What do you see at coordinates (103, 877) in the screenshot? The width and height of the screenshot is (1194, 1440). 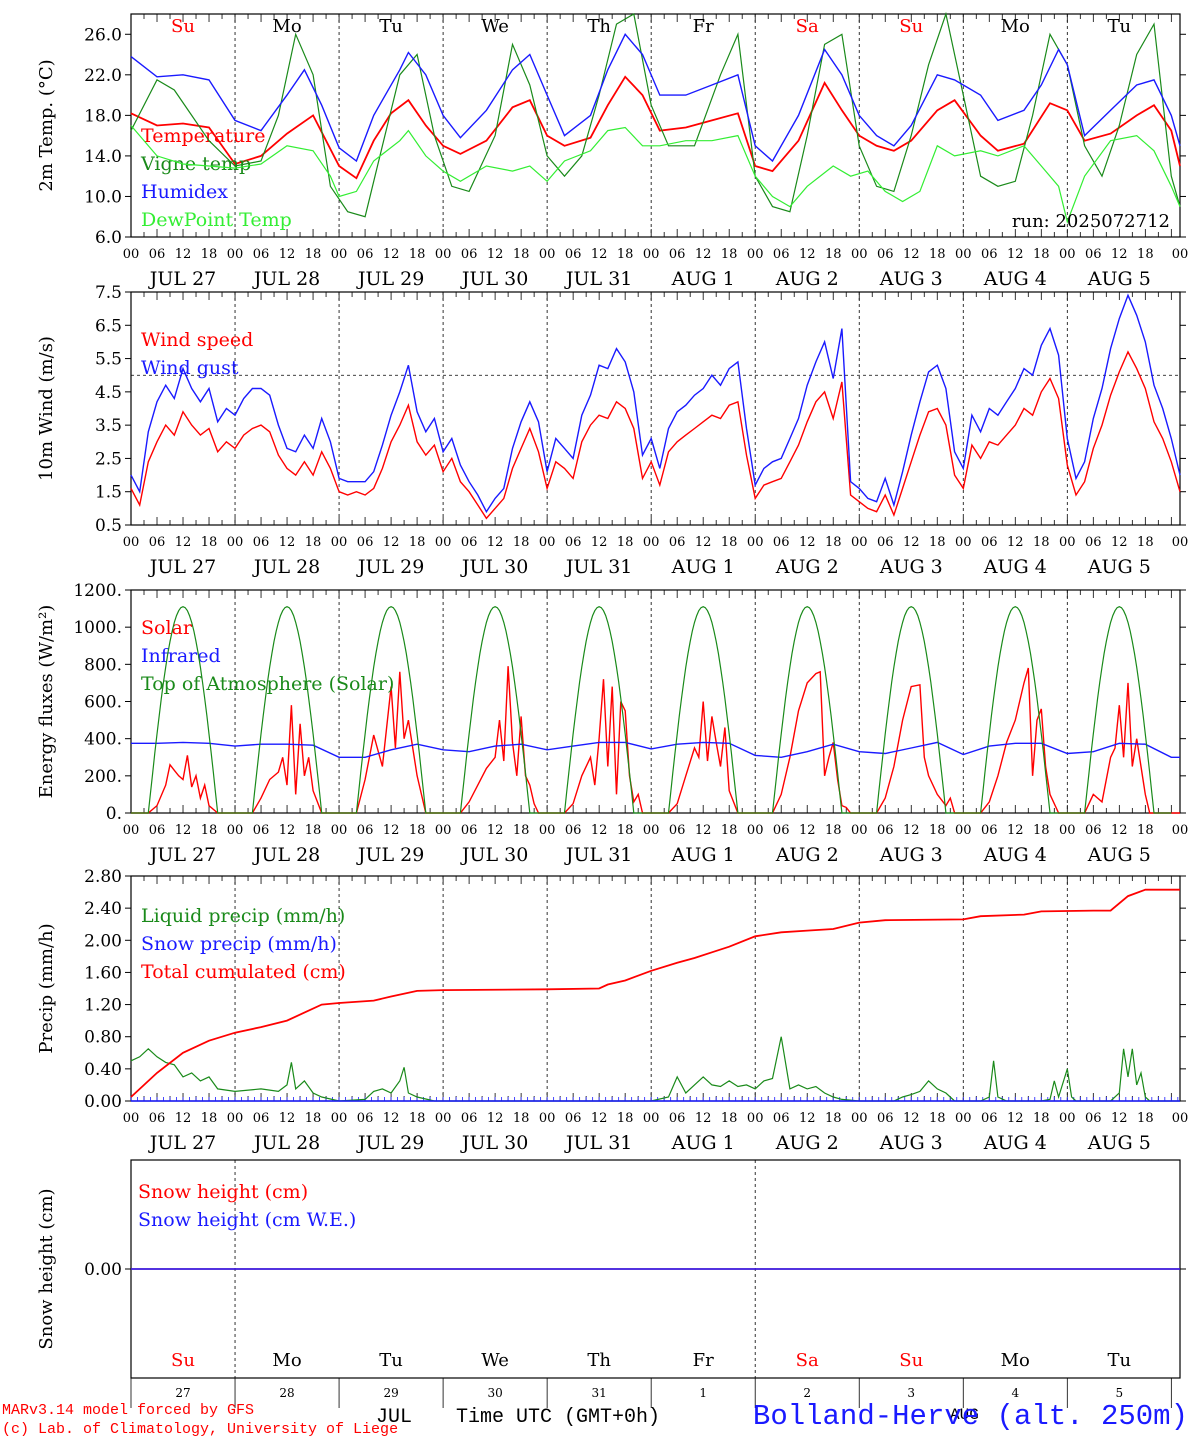 I see `y-tick-label: 2.80` at bounding box center [103, 877].